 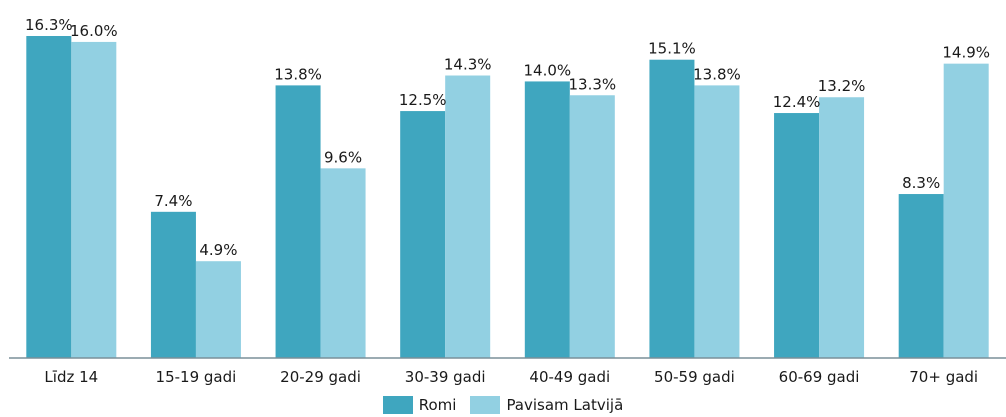 I want to click on value-label-romi-3: 12.5%, so click(x=423, y=100).